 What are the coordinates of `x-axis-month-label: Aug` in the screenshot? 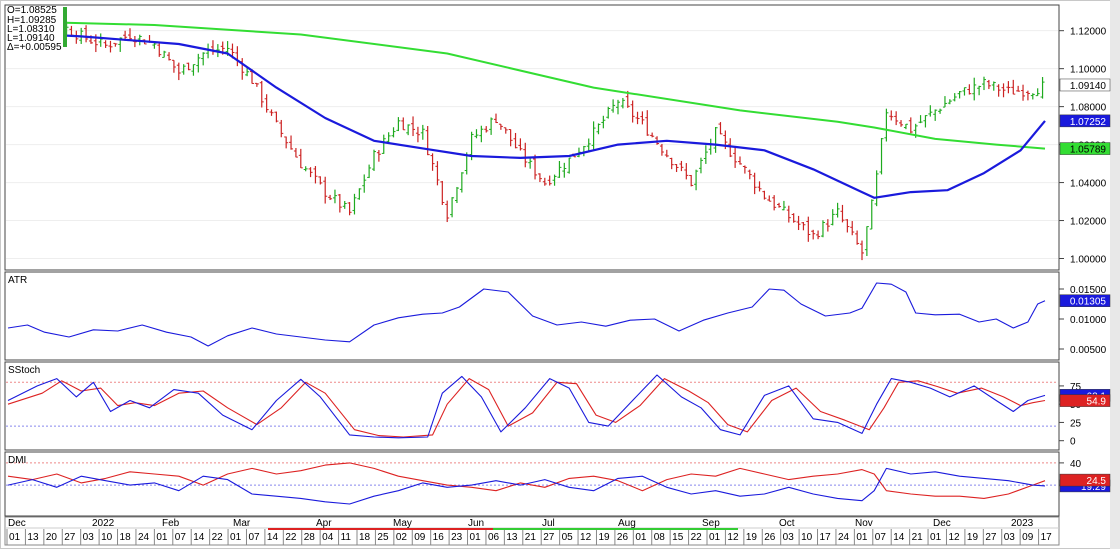 It's located at (627, 523).